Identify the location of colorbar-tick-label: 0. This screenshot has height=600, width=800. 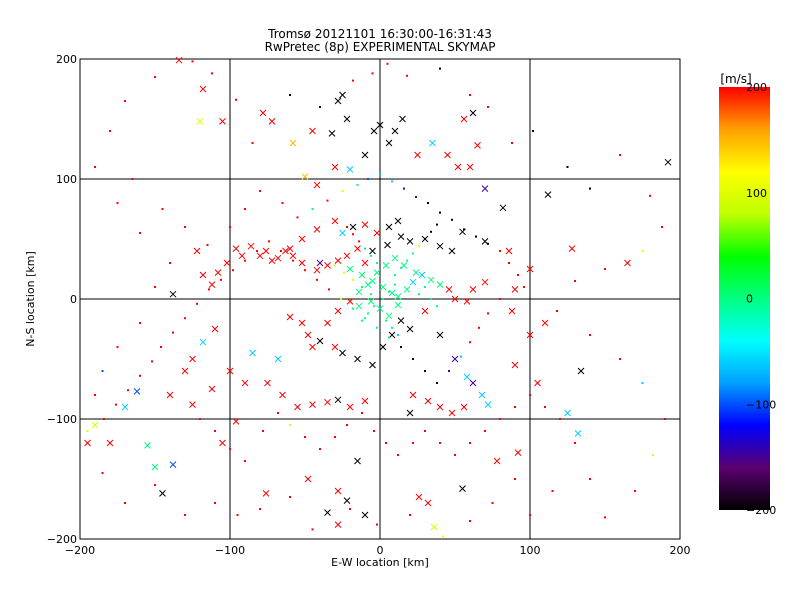
(749, 299).